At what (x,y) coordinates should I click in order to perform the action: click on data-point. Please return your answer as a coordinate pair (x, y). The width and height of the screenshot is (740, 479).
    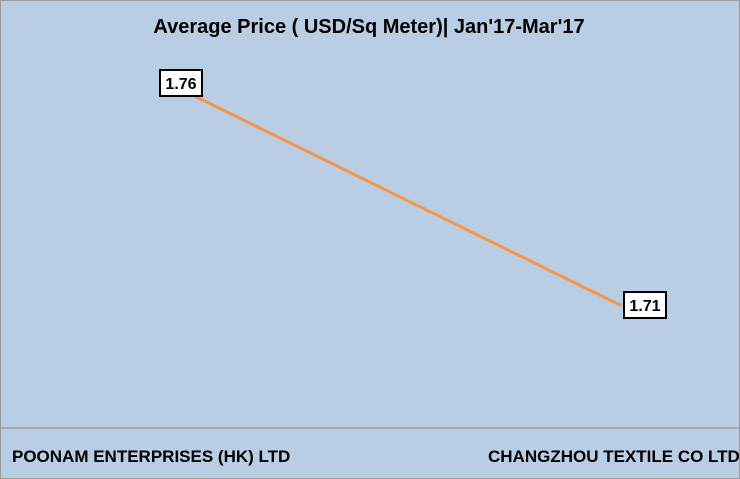
    Looking at the image, I should click on (620, 305).